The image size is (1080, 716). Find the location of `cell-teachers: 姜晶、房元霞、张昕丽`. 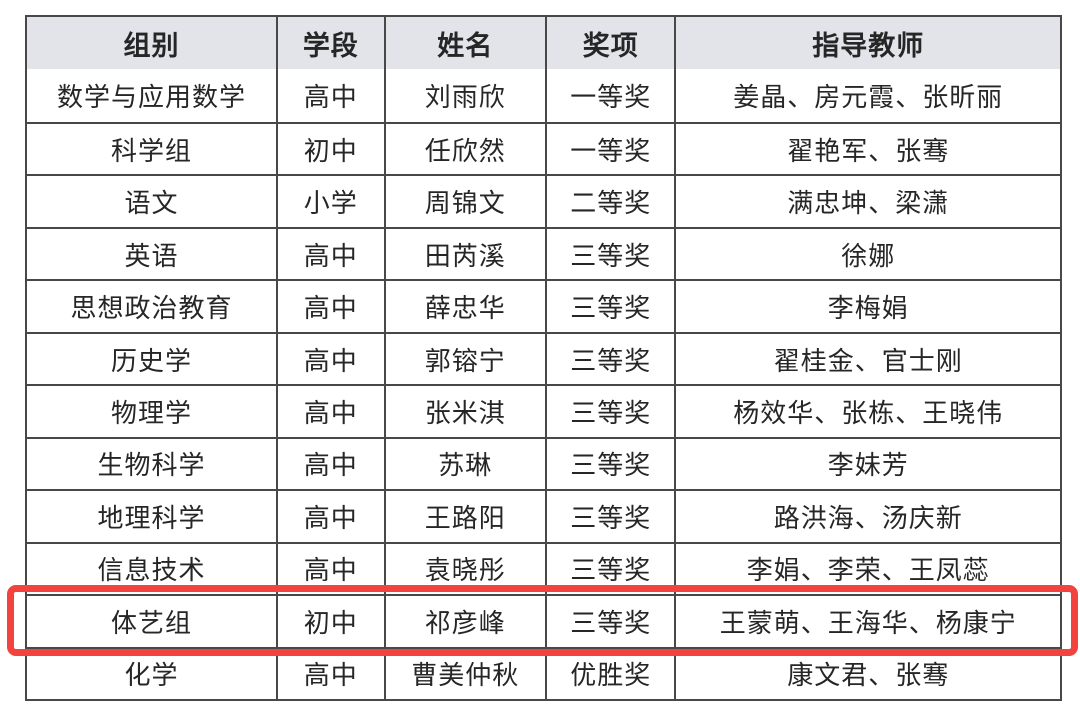

cell-teachers: 姜晶、房元霞、张昕丽 is located at coordinates (868, 97).